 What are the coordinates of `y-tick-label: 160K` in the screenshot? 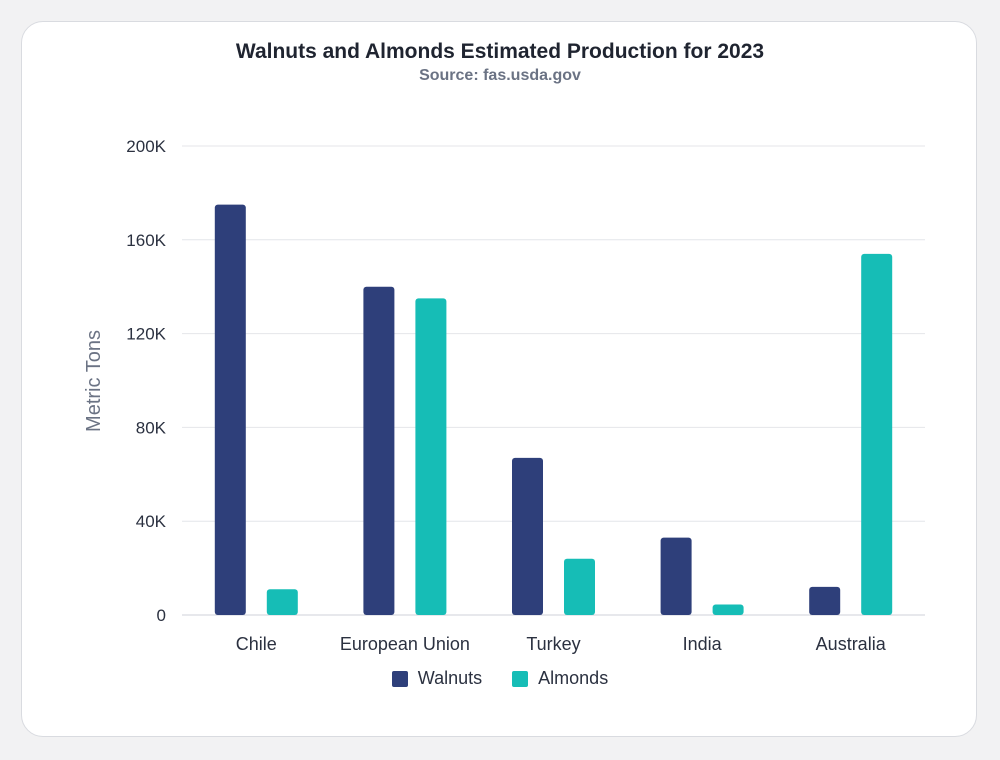 It's located at (146, 240).